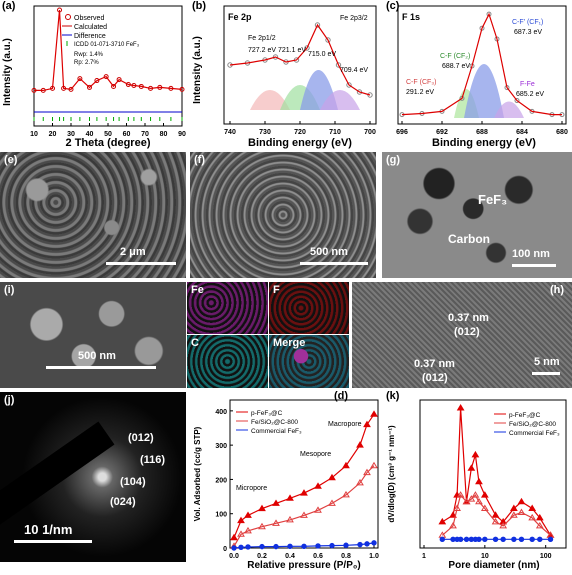 The image size is (572, 575). I want to click on iso-xtick-label: 0.0, so click(234, 556).